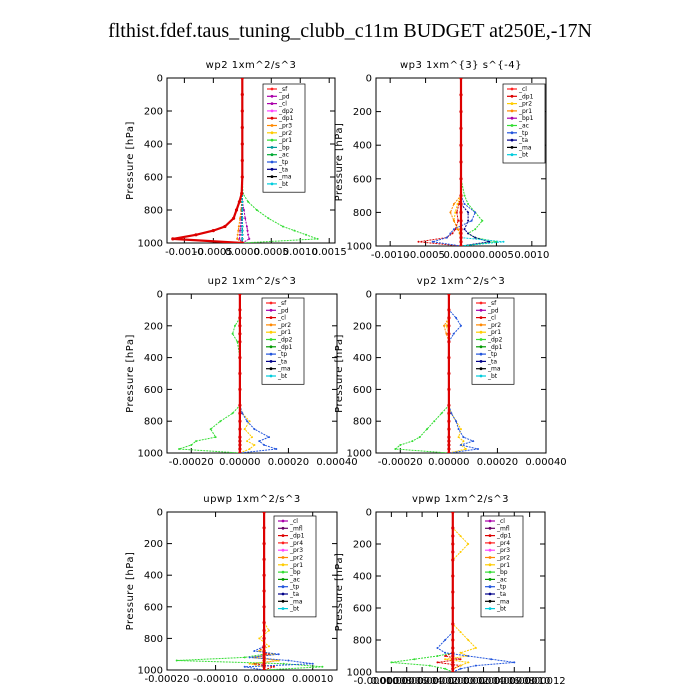 Image resolution: width=700 pixels, height=700 pixels. Describe the element at coordinates (213, 252) in the screenshot. I see `x-tick-label: -0.0005` at that location.